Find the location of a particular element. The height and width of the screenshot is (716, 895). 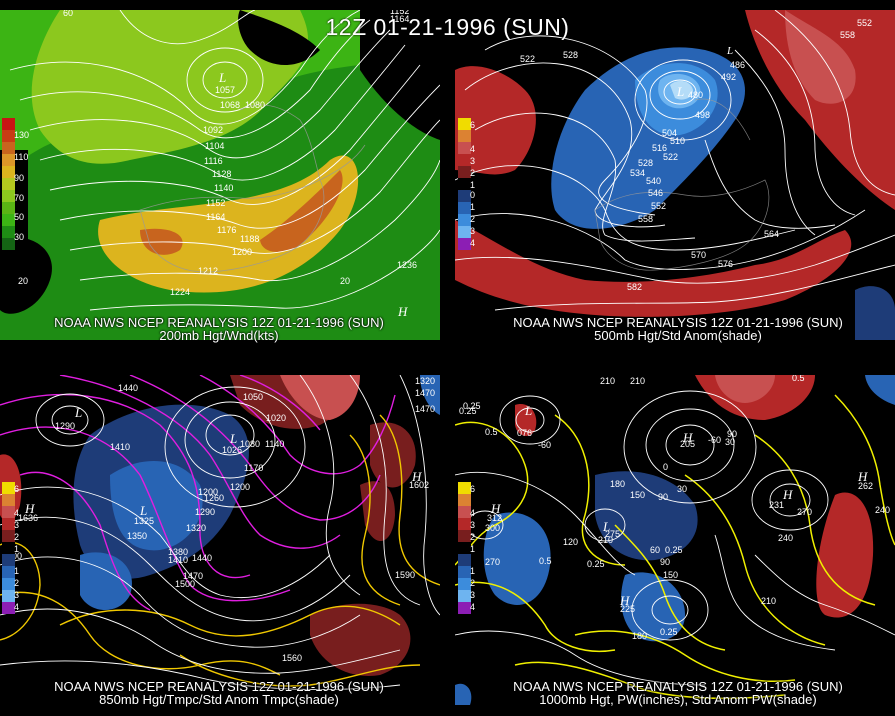

contour-label: 516 is located at coordinates (659, 148).